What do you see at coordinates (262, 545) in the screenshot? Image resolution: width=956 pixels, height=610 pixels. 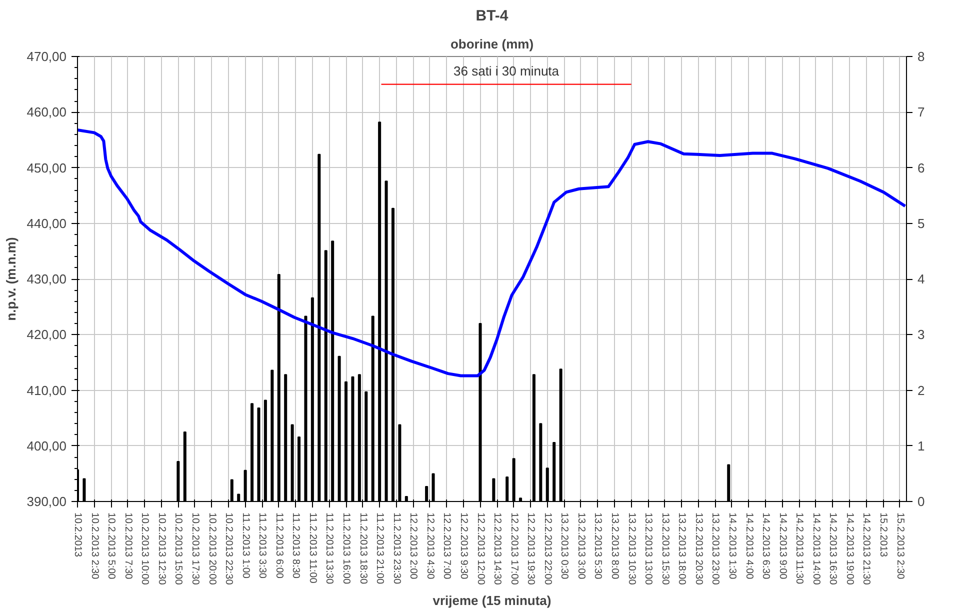 I see `x-tick-label: 11.2.2013 3:30` at bounding box center [262, 545].